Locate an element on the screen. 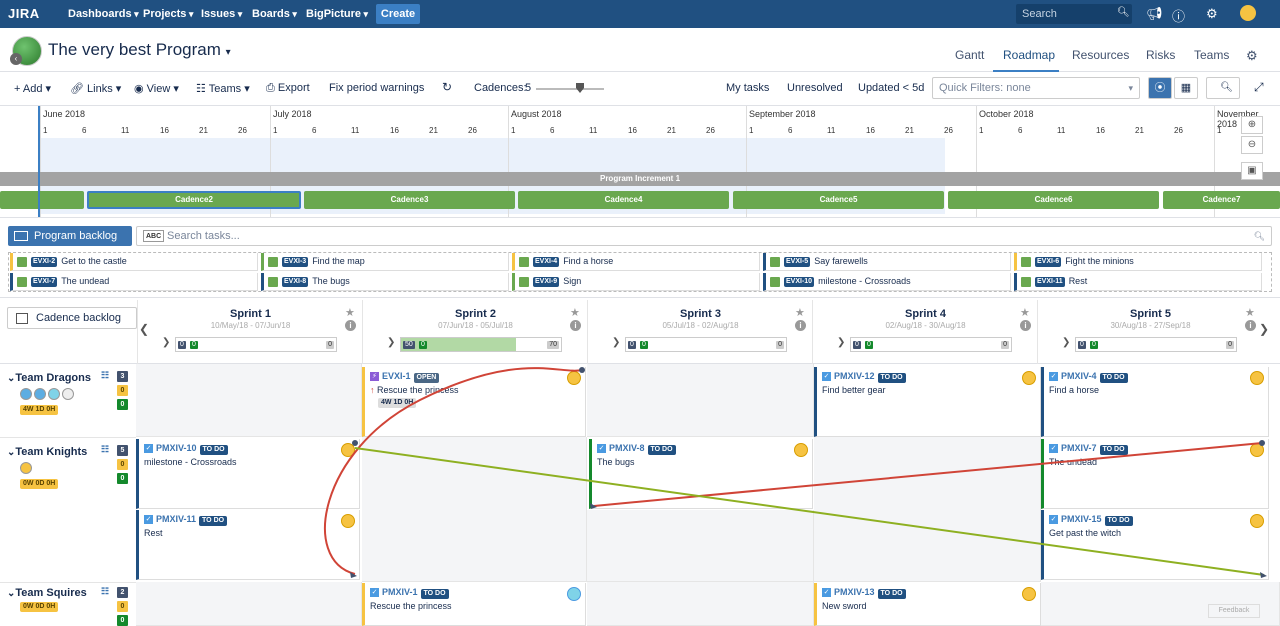 This screenshot has width=1280, height=626. my-tasks-filter: My tasks is located at coordinates (748, 88).